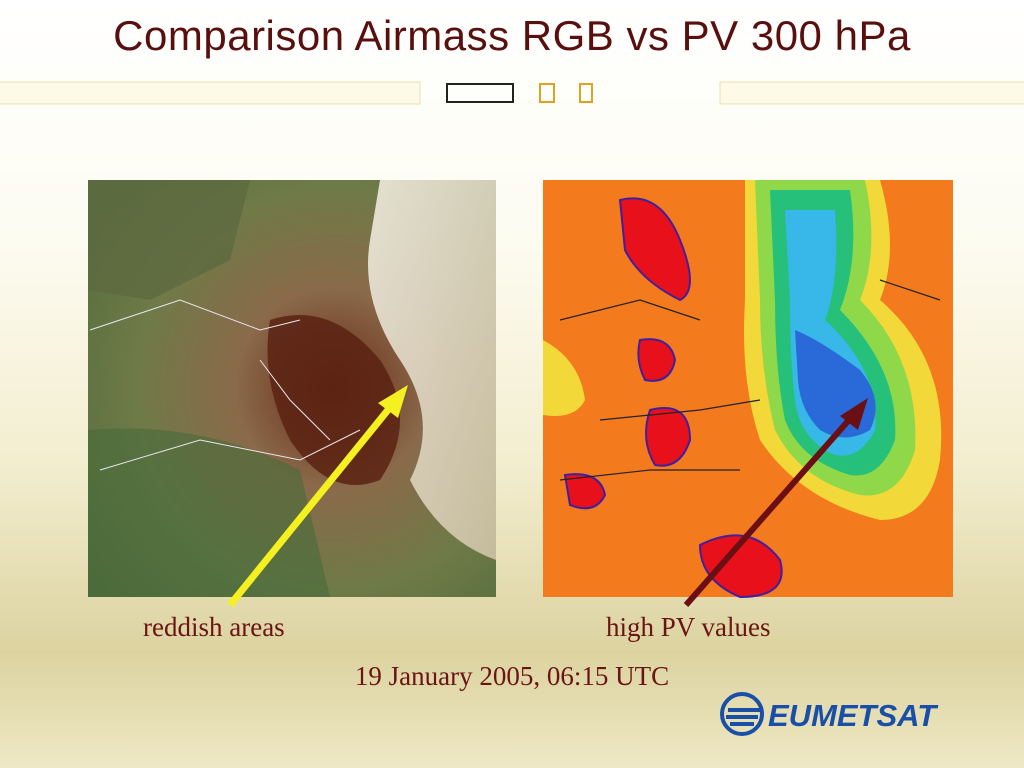  I want to click on slide-title: Comparison Airmass RGB vs PV 300 hPa, so click(512, 35).